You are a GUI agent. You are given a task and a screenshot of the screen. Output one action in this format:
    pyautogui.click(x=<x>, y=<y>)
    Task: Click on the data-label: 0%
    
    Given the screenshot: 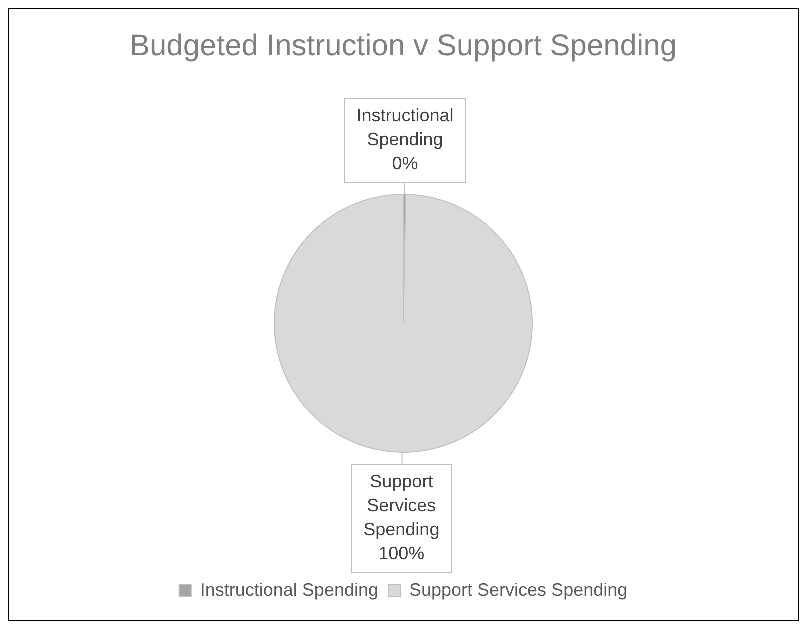 What is the action you would take?
    pyautogui.click(x=405, y=164)
    